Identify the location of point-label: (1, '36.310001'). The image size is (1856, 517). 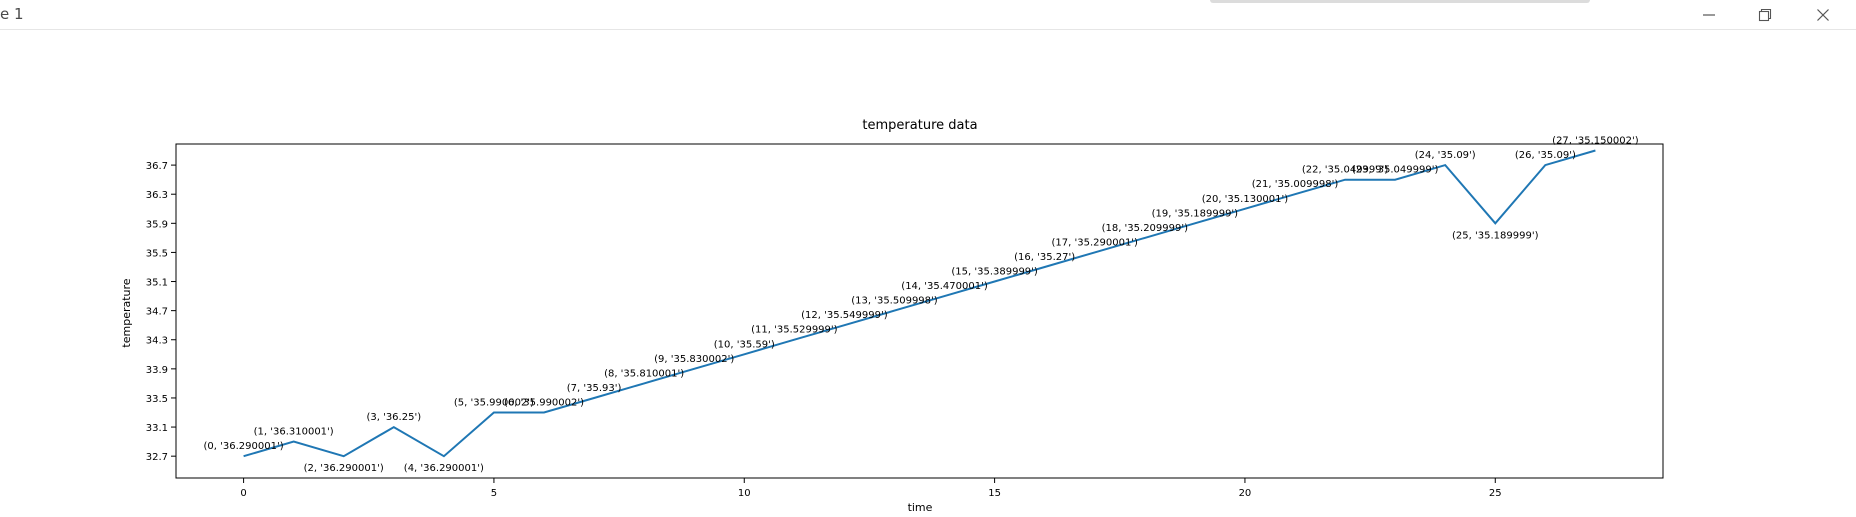
(294, 432).